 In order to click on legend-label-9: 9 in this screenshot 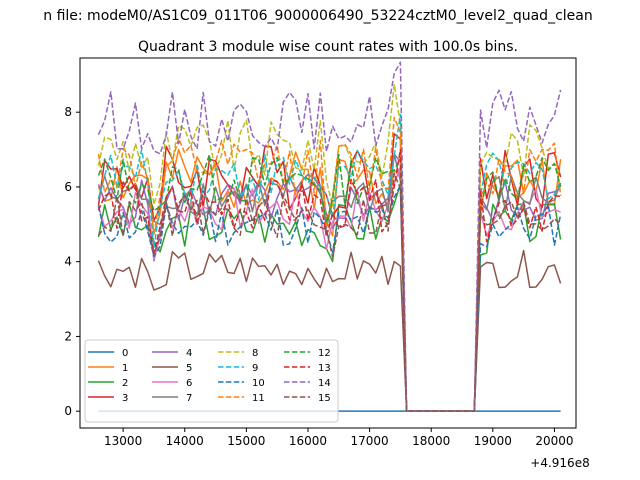, I will do `click(255, 368)`.